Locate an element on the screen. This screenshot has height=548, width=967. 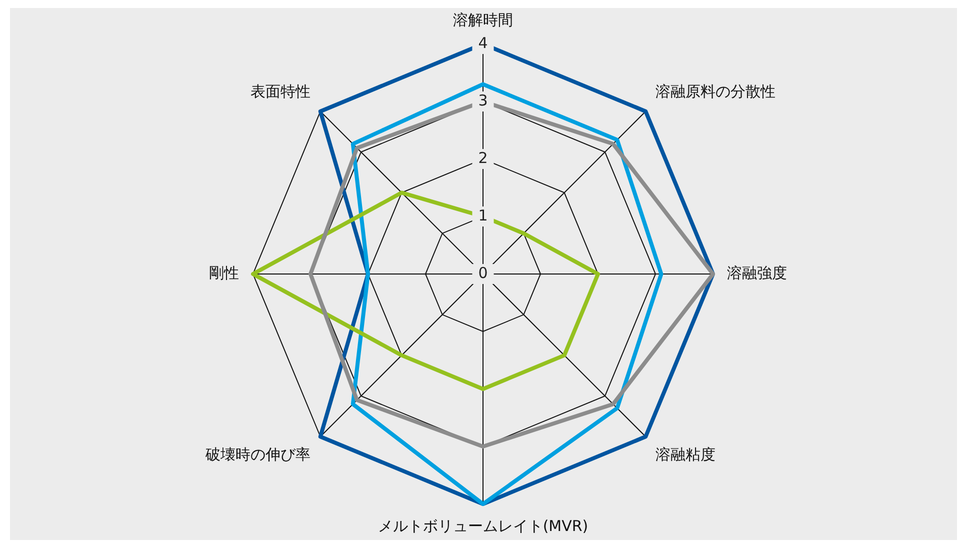
spoke-label: 溶融粘度 is located at coordinates (686, 454).